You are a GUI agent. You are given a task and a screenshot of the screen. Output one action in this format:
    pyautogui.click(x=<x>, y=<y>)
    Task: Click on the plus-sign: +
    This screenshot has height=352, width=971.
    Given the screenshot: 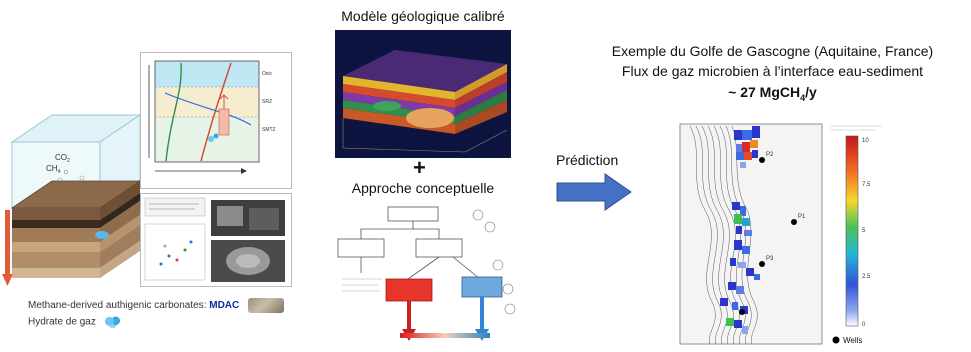 What is the action you would take?
    pyautogui.click(x=419, y=167)
    